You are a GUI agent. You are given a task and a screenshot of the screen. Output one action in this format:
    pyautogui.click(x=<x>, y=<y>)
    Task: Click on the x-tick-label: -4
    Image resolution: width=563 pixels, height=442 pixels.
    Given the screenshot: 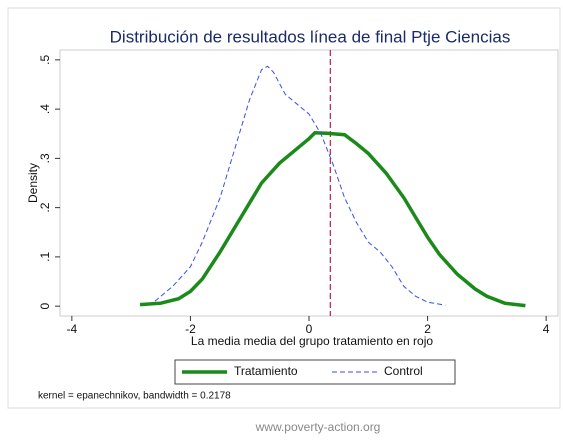 What is the action you would take?
    pyautogui.click(x=72, y=329)
    